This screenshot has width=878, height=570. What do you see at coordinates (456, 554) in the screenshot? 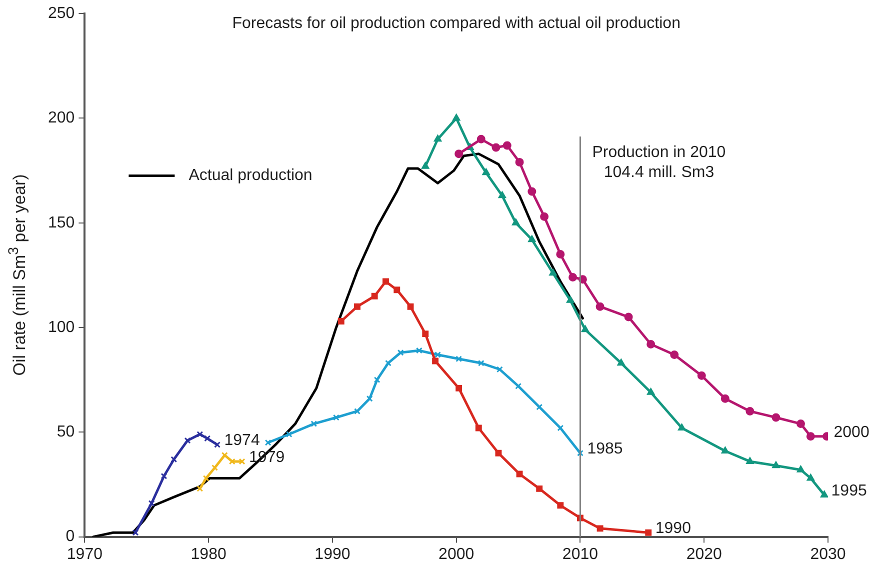
I see `x-tick-label: 2000` at bounding box center [456, 554].